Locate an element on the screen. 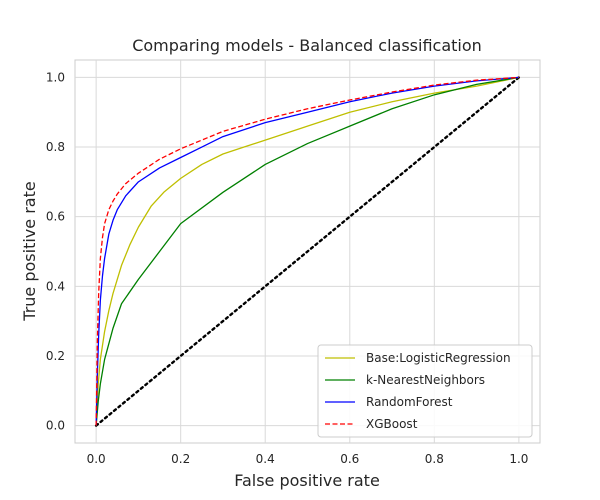 The width and height of the screenshot is (600, 500). y-tick-label: 0.8 is located at coordinates (55, 147).